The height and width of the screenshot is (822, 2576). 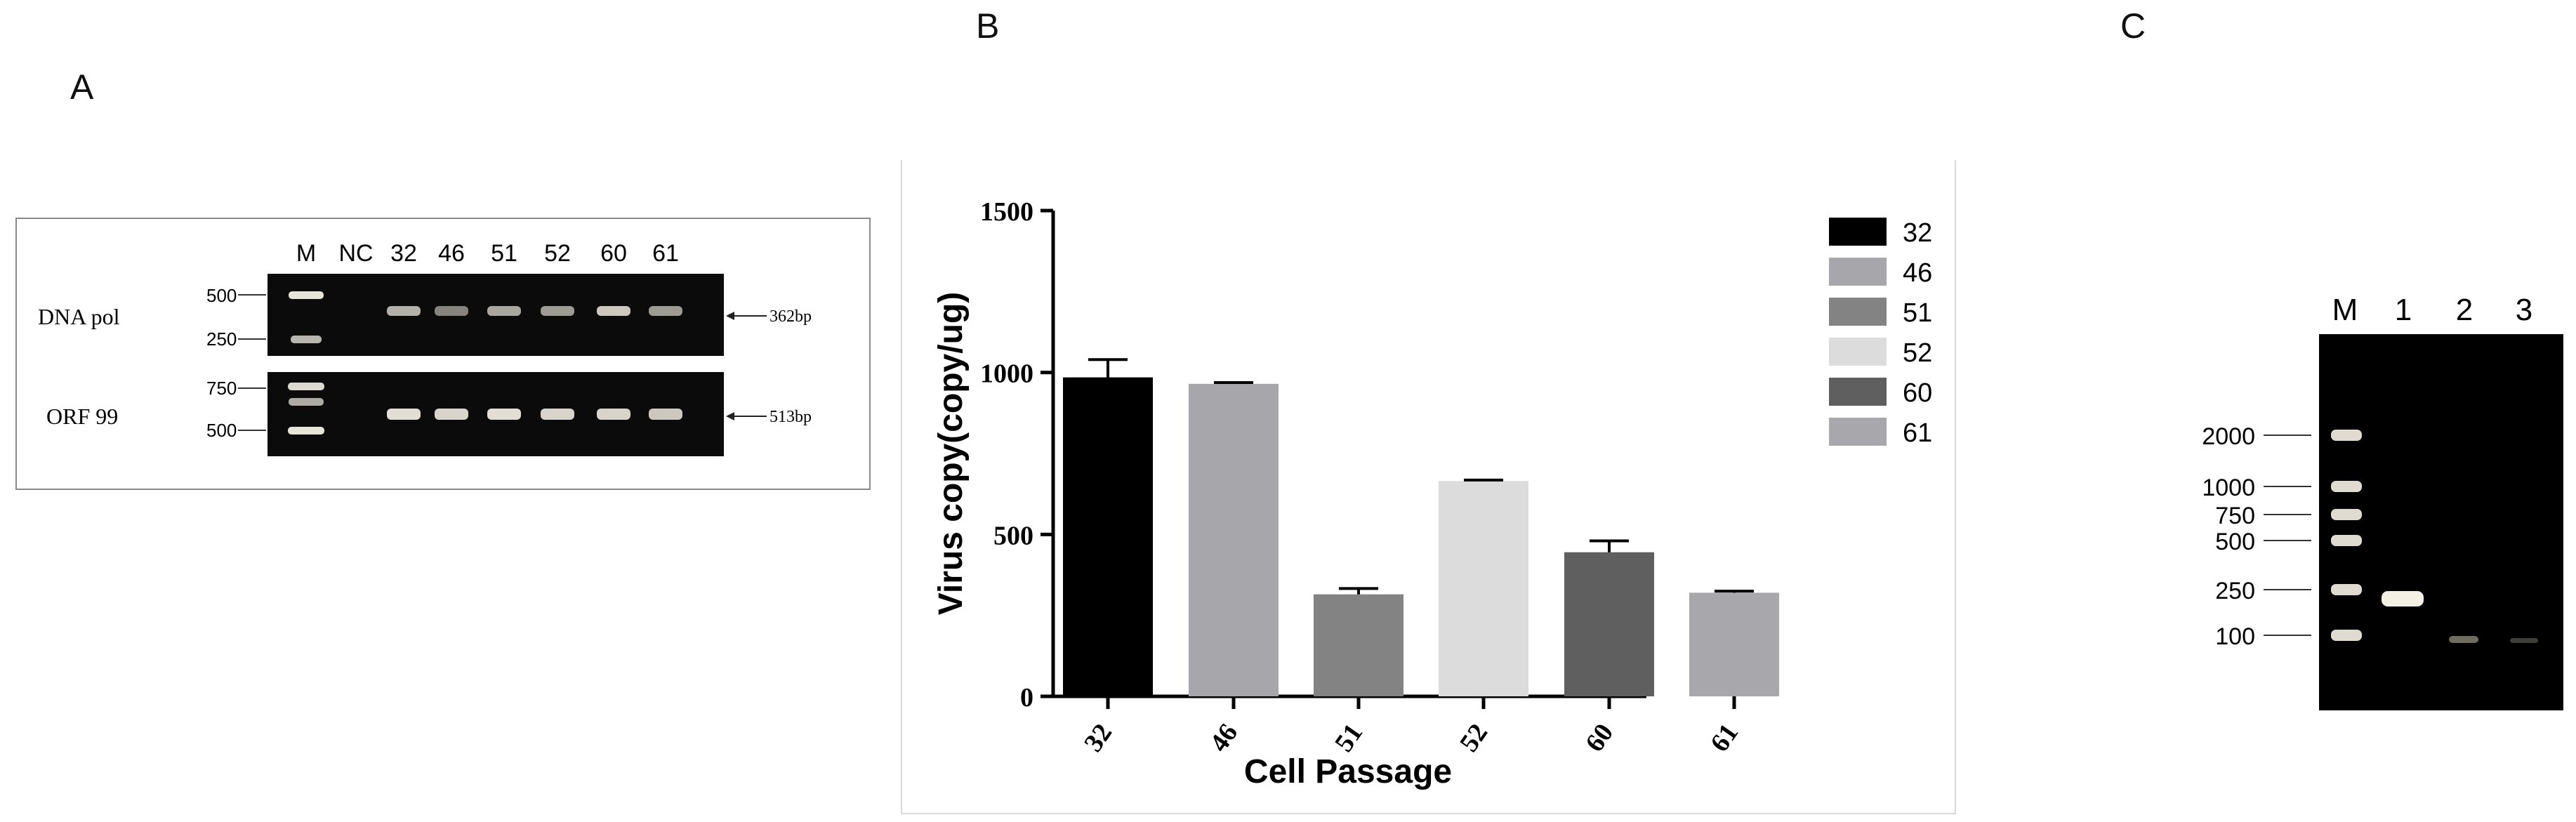 I want to click on legend: 32 46 51 52 60 61, so click(x=1880, y=333).